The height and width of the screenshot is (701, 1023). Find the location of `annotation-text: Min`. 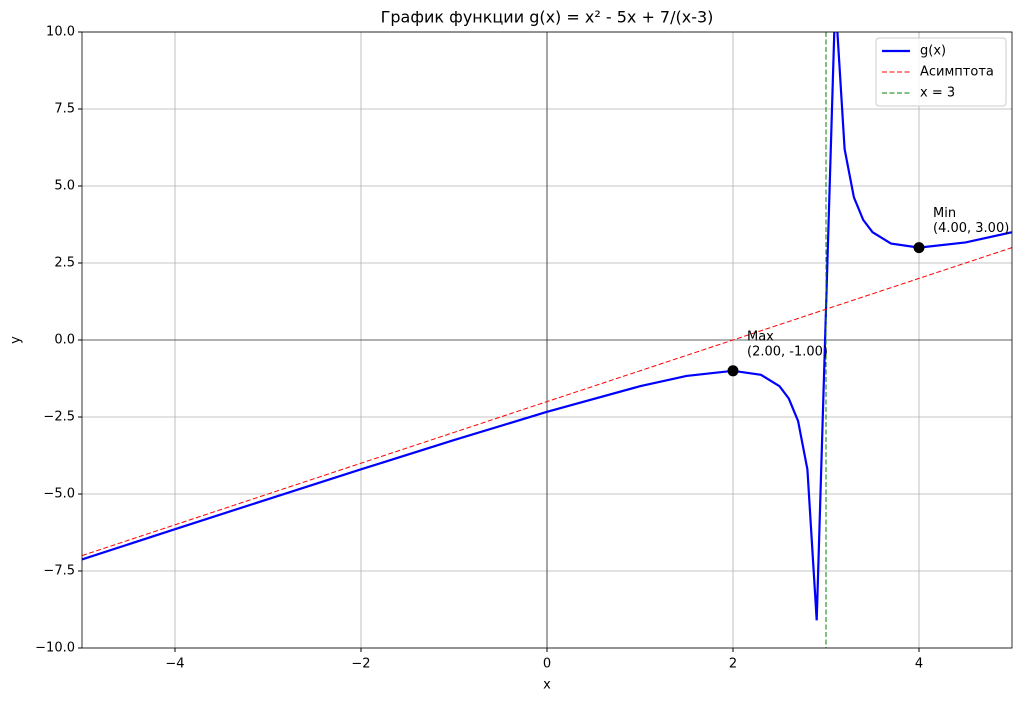

annotation-text: Min is located at coordinates (944, 213).